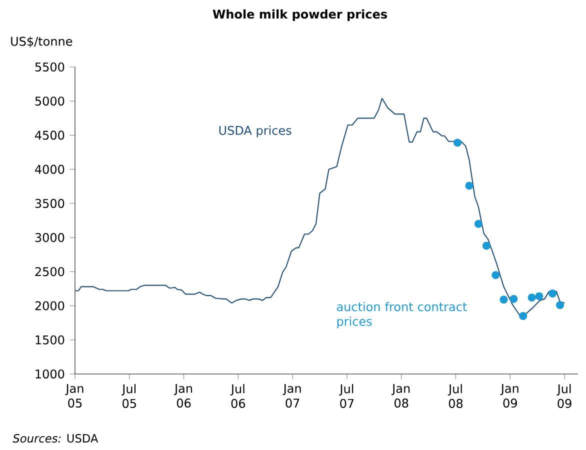 The height and width of the screenshot is (450, 586). Describe the element at coordinates (50, 339) in the screenshot. I see `y-tick-label: 1500` at that location.